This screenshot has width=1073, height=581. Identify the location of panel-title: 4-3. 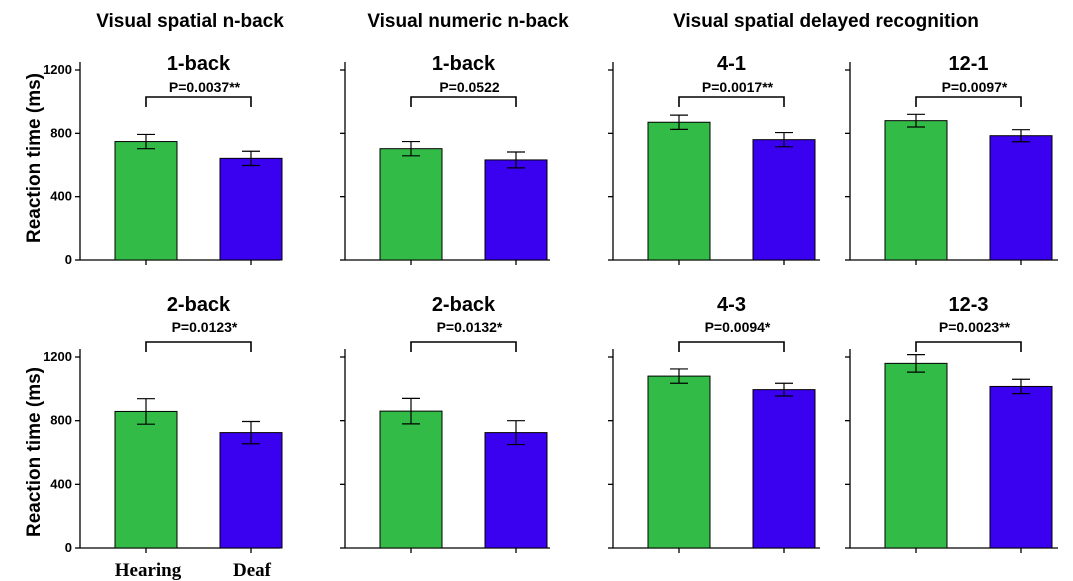
(731, 305).